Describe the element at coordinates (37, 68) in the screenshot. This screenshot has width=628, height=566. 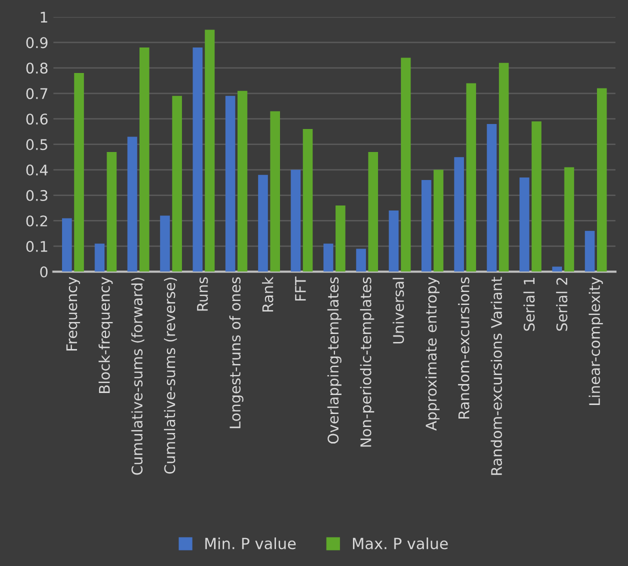
I see `y-tick-label: 0.8` at that location.